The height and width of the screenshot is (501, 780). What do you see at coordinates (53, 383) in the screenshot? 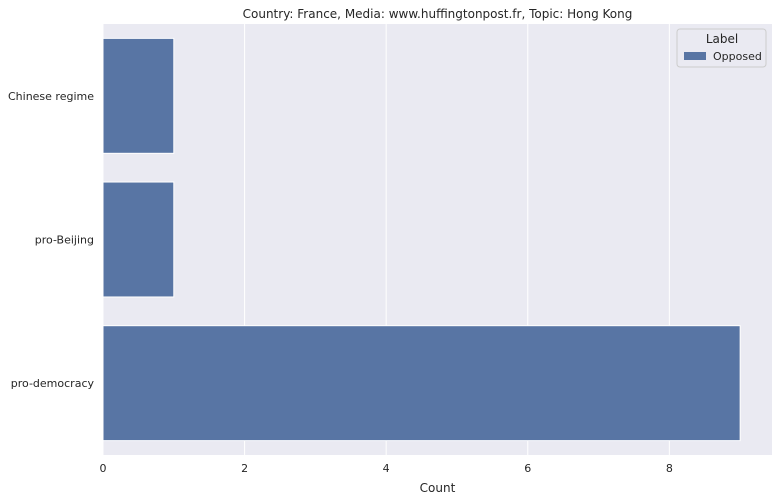
I see `y-tick-label: pro-democracy` at bounding box center [53, 383].